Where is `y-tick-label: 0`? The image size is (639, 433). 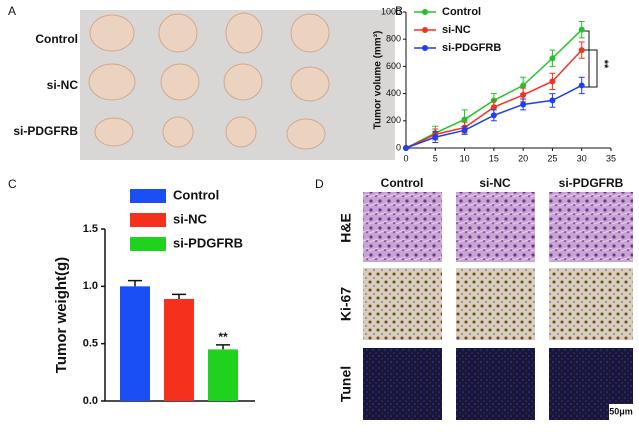 y-tick-label: 0 is located at coordinates (398, 147).